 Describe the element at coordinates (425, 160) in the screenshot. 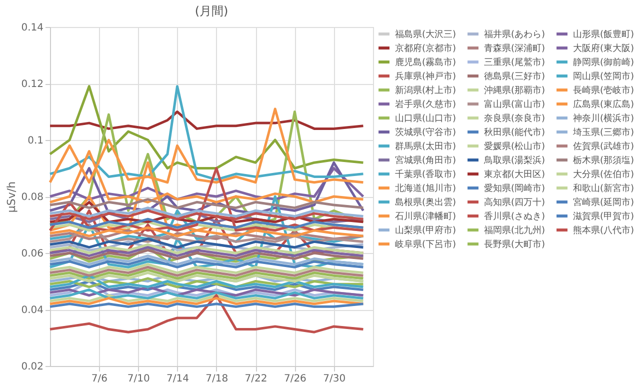

I see `legend-label: 宮城県(角田市)` at that location.